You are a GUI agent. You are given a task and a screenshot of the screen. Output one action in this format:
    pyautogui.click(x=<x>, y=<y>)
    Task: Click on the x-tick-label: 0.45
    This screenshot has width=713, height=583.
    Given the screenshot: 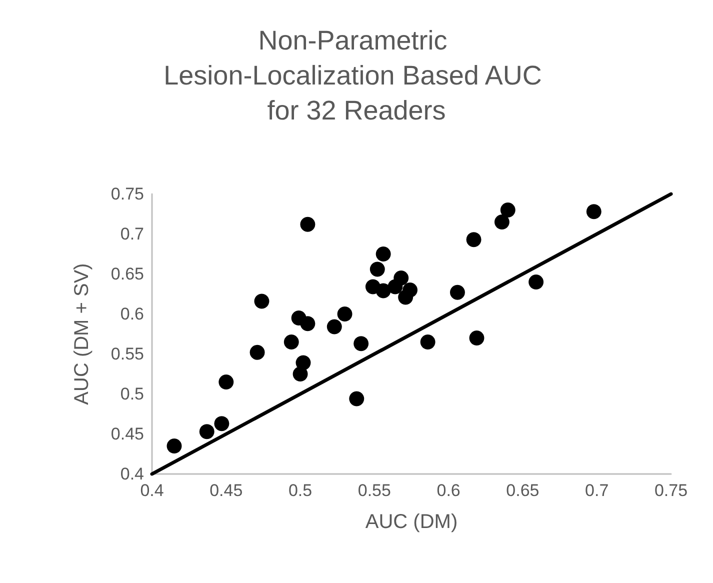 What is the action you would take?
    pyautogui.click(x=226, y=490)
    